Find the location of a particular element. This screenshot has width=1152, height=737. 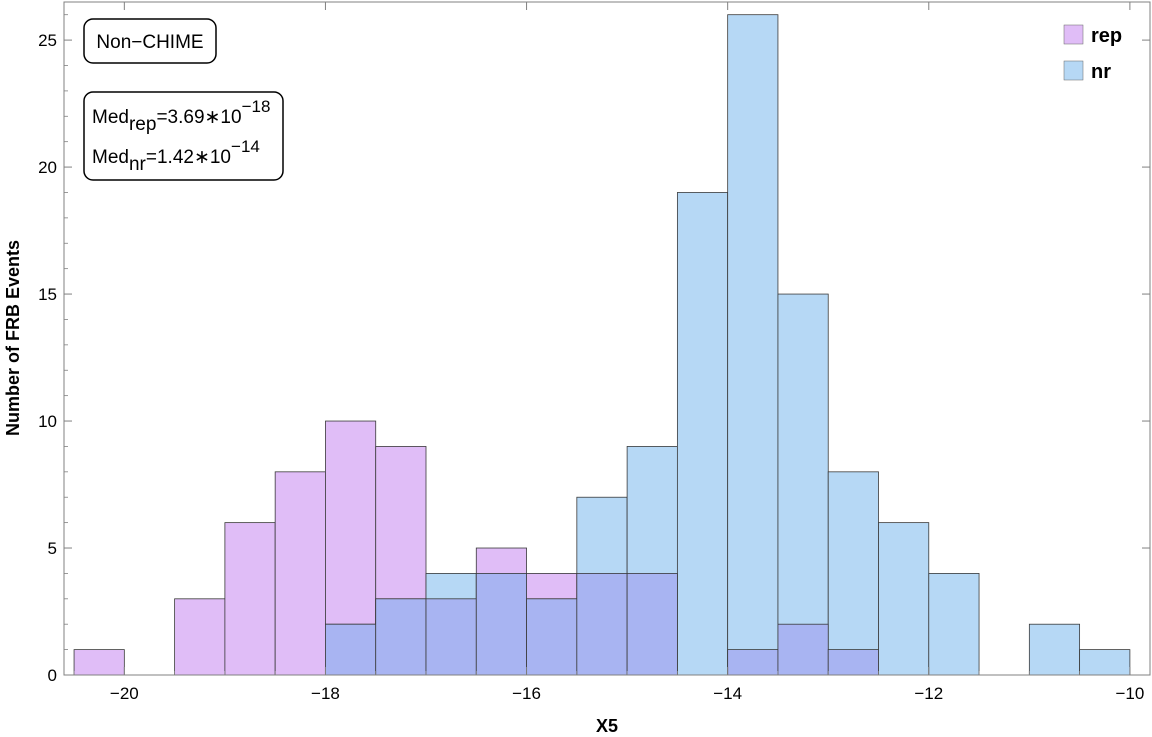

y-tick-label-4: 20 is located at coordinates (47, 167).